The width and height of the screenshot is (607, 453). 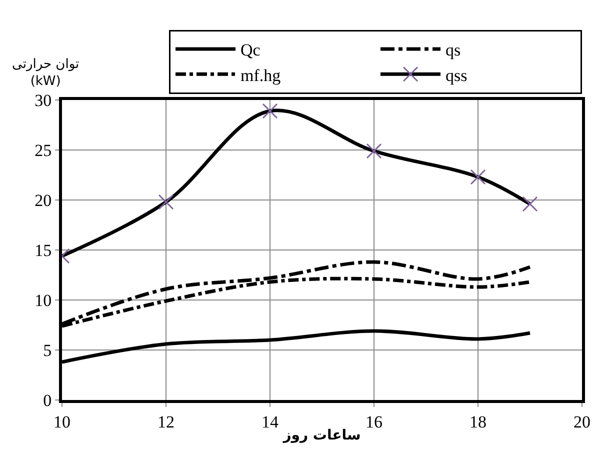 I want to click on legend-label: mf.hg, so click(x=261, y=75).